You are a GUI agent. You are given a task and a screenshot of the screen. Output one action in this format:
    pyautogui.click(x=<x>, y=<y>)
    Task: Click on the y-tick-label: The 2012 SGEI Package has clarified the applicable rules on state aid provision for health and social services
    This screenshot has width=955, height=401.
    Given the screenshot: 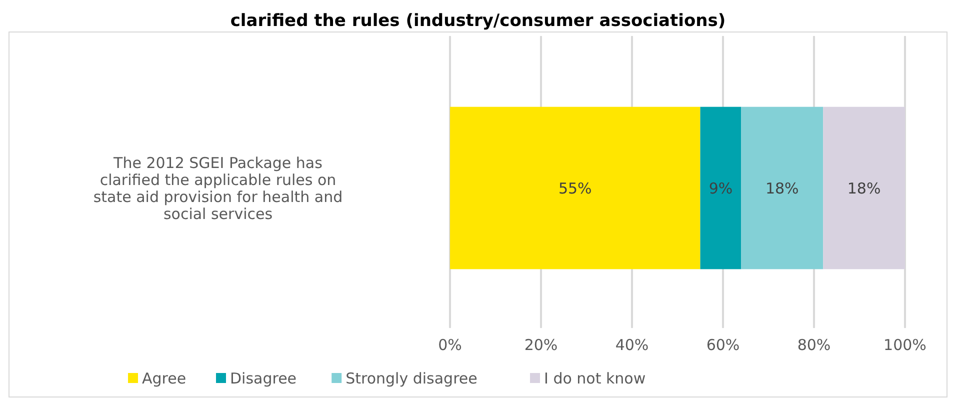 What is the action you would take?
    pyautogui.click(x=218, y=188)
    